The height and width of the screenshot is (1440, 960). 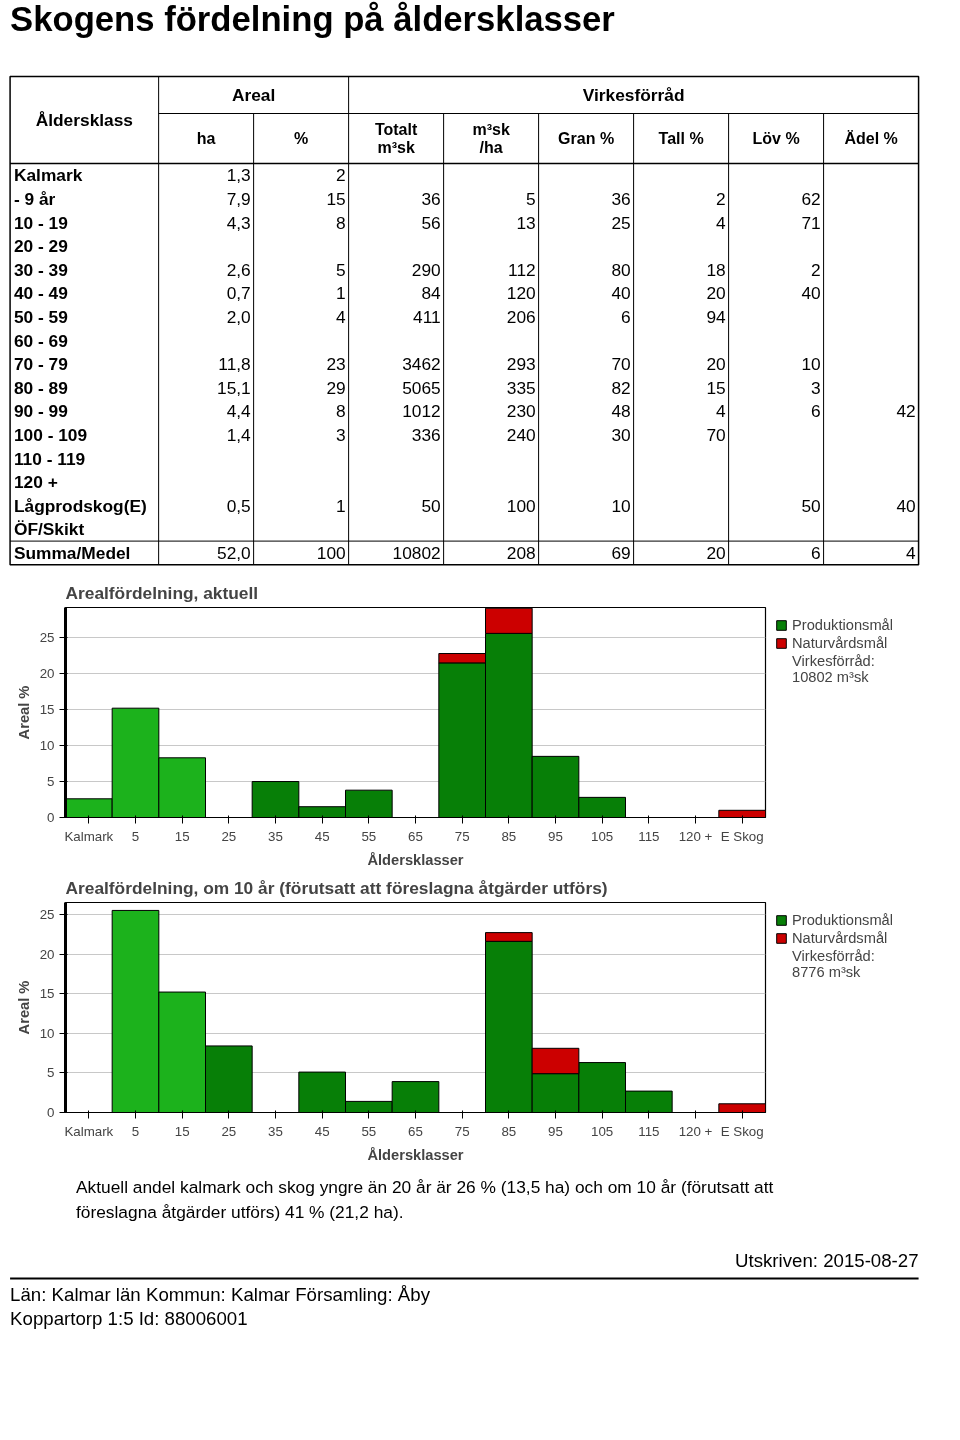 I want to click on data-label: 290, so click(x=426, y=269).